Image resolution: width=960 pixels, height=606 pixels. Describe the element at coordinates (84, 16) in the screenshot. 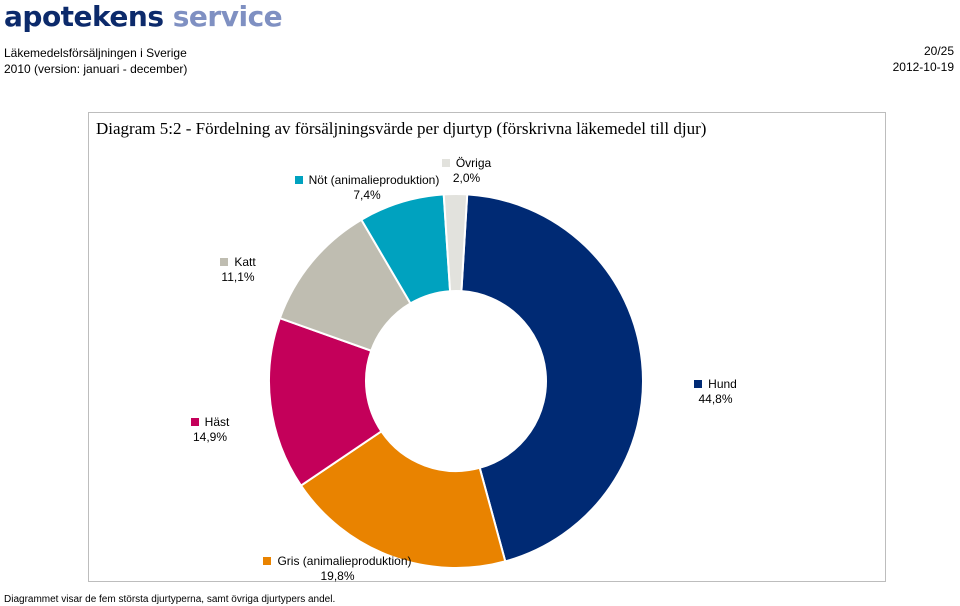

I see `logo-word-1: apotekens` at that location.